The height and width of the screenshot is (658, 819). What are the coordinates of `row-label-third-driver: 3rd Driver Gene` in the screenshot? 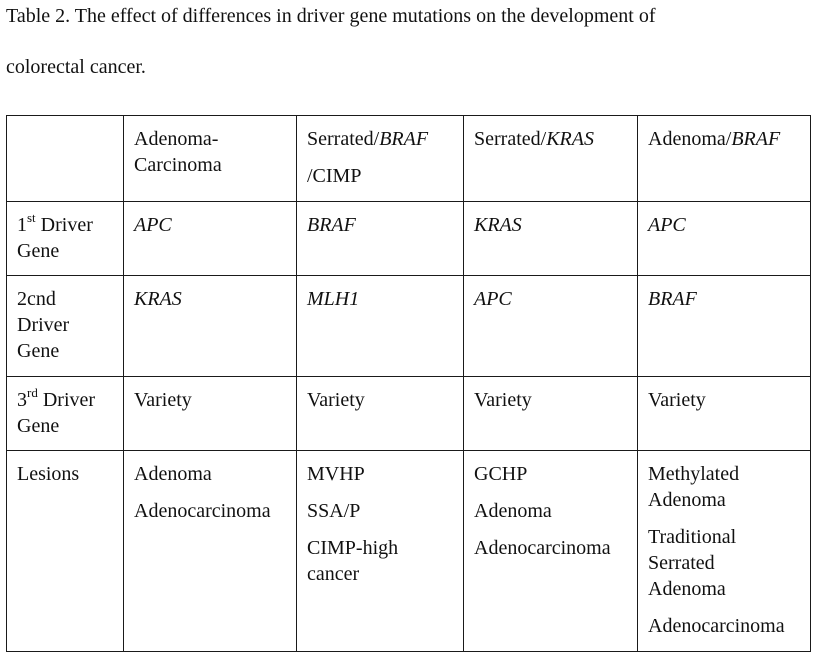 It's located at (65, 413).